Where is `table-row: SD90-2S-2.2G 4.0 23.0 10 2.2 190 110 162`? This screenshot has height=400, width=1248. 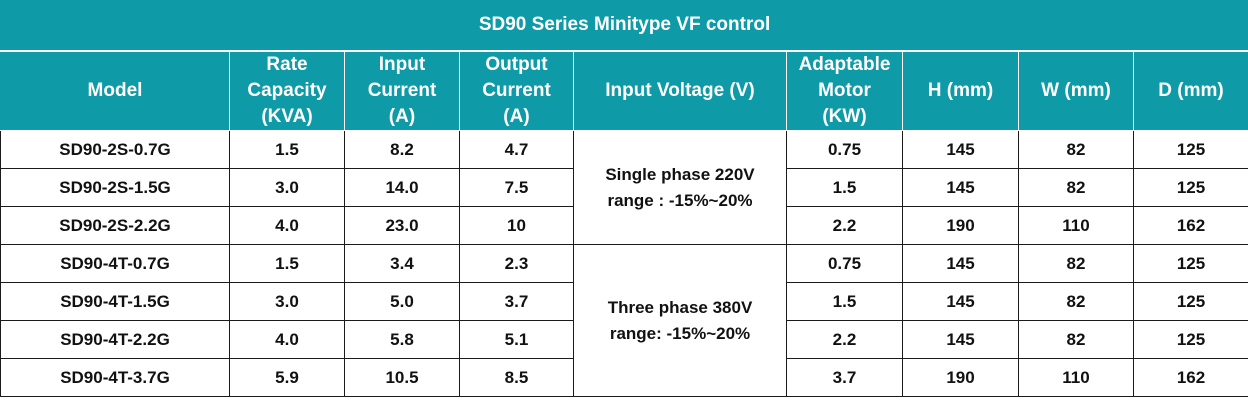
table-row: SD90-2S-2.2G 4.0 23.0 10 2.2 190 110 162 is located at coordinates (624, 225).